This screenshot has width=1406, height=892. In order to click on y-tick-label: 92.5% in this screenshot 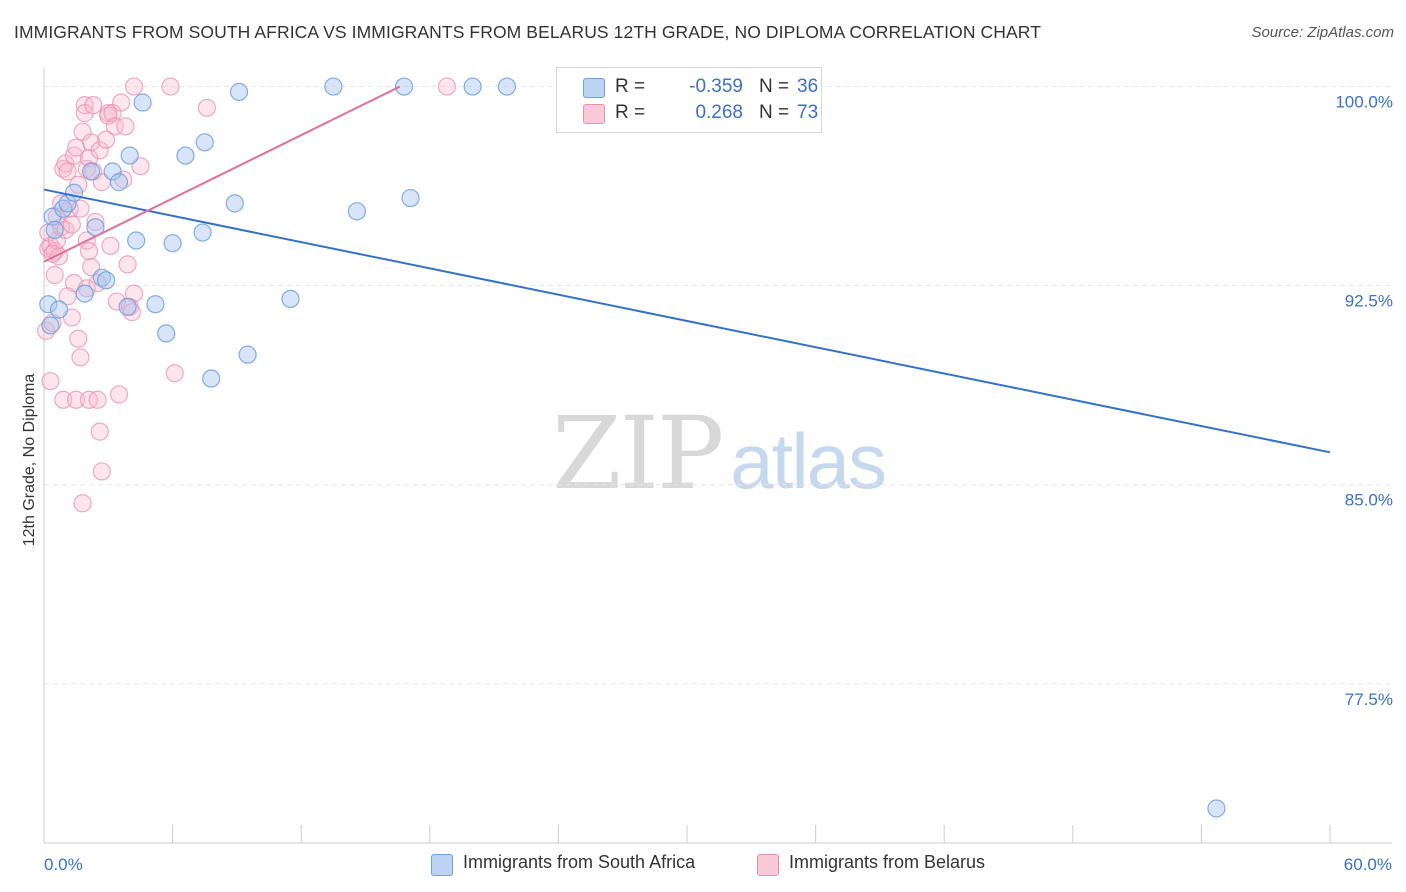, I will do `click(1369, 301)`.